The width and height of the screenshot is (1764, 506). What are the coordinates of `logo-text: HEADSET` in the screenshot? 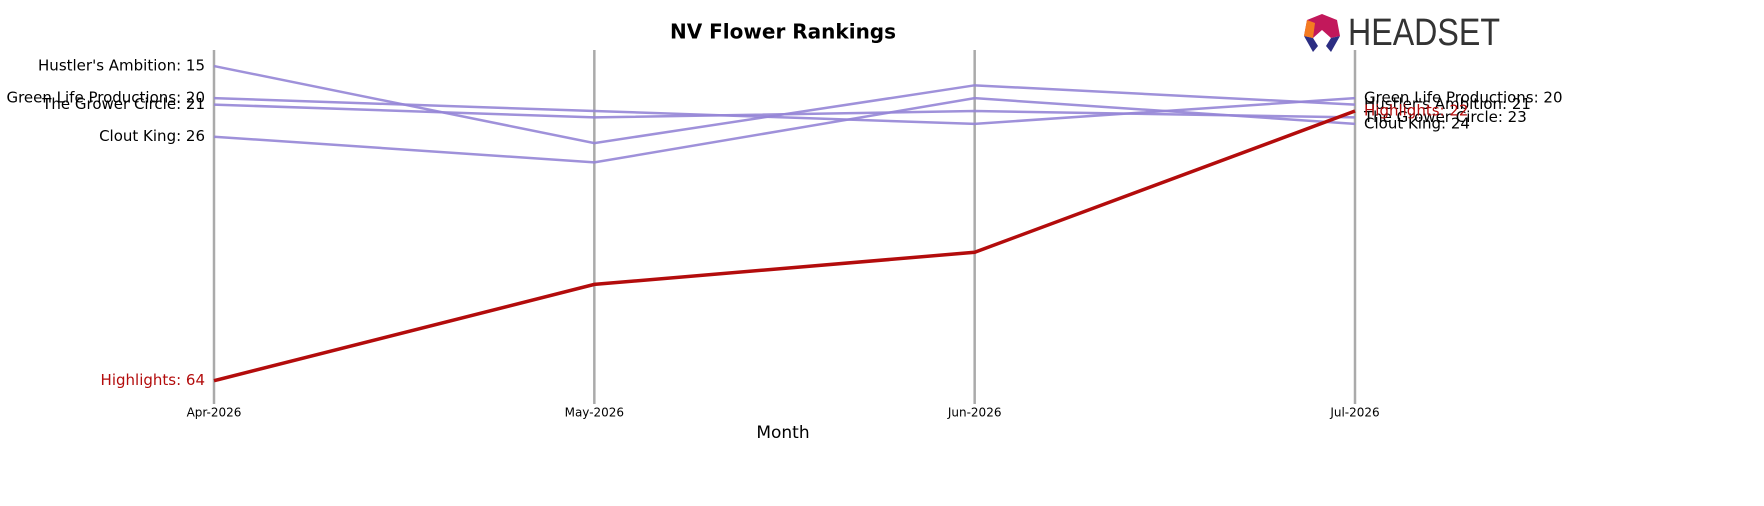 It's located at (1424, 33).